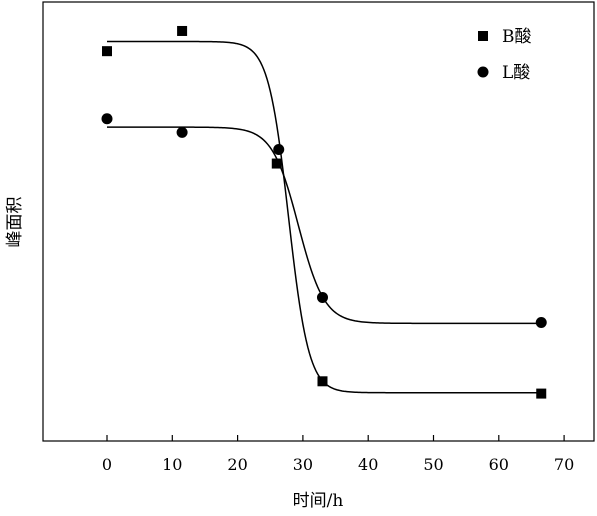 This screenshot has width=597, height=516. What do you see at coordinates (517, 37) in the screenshot?
I see `legend-label: B酸` at bounding box center [517, 37].